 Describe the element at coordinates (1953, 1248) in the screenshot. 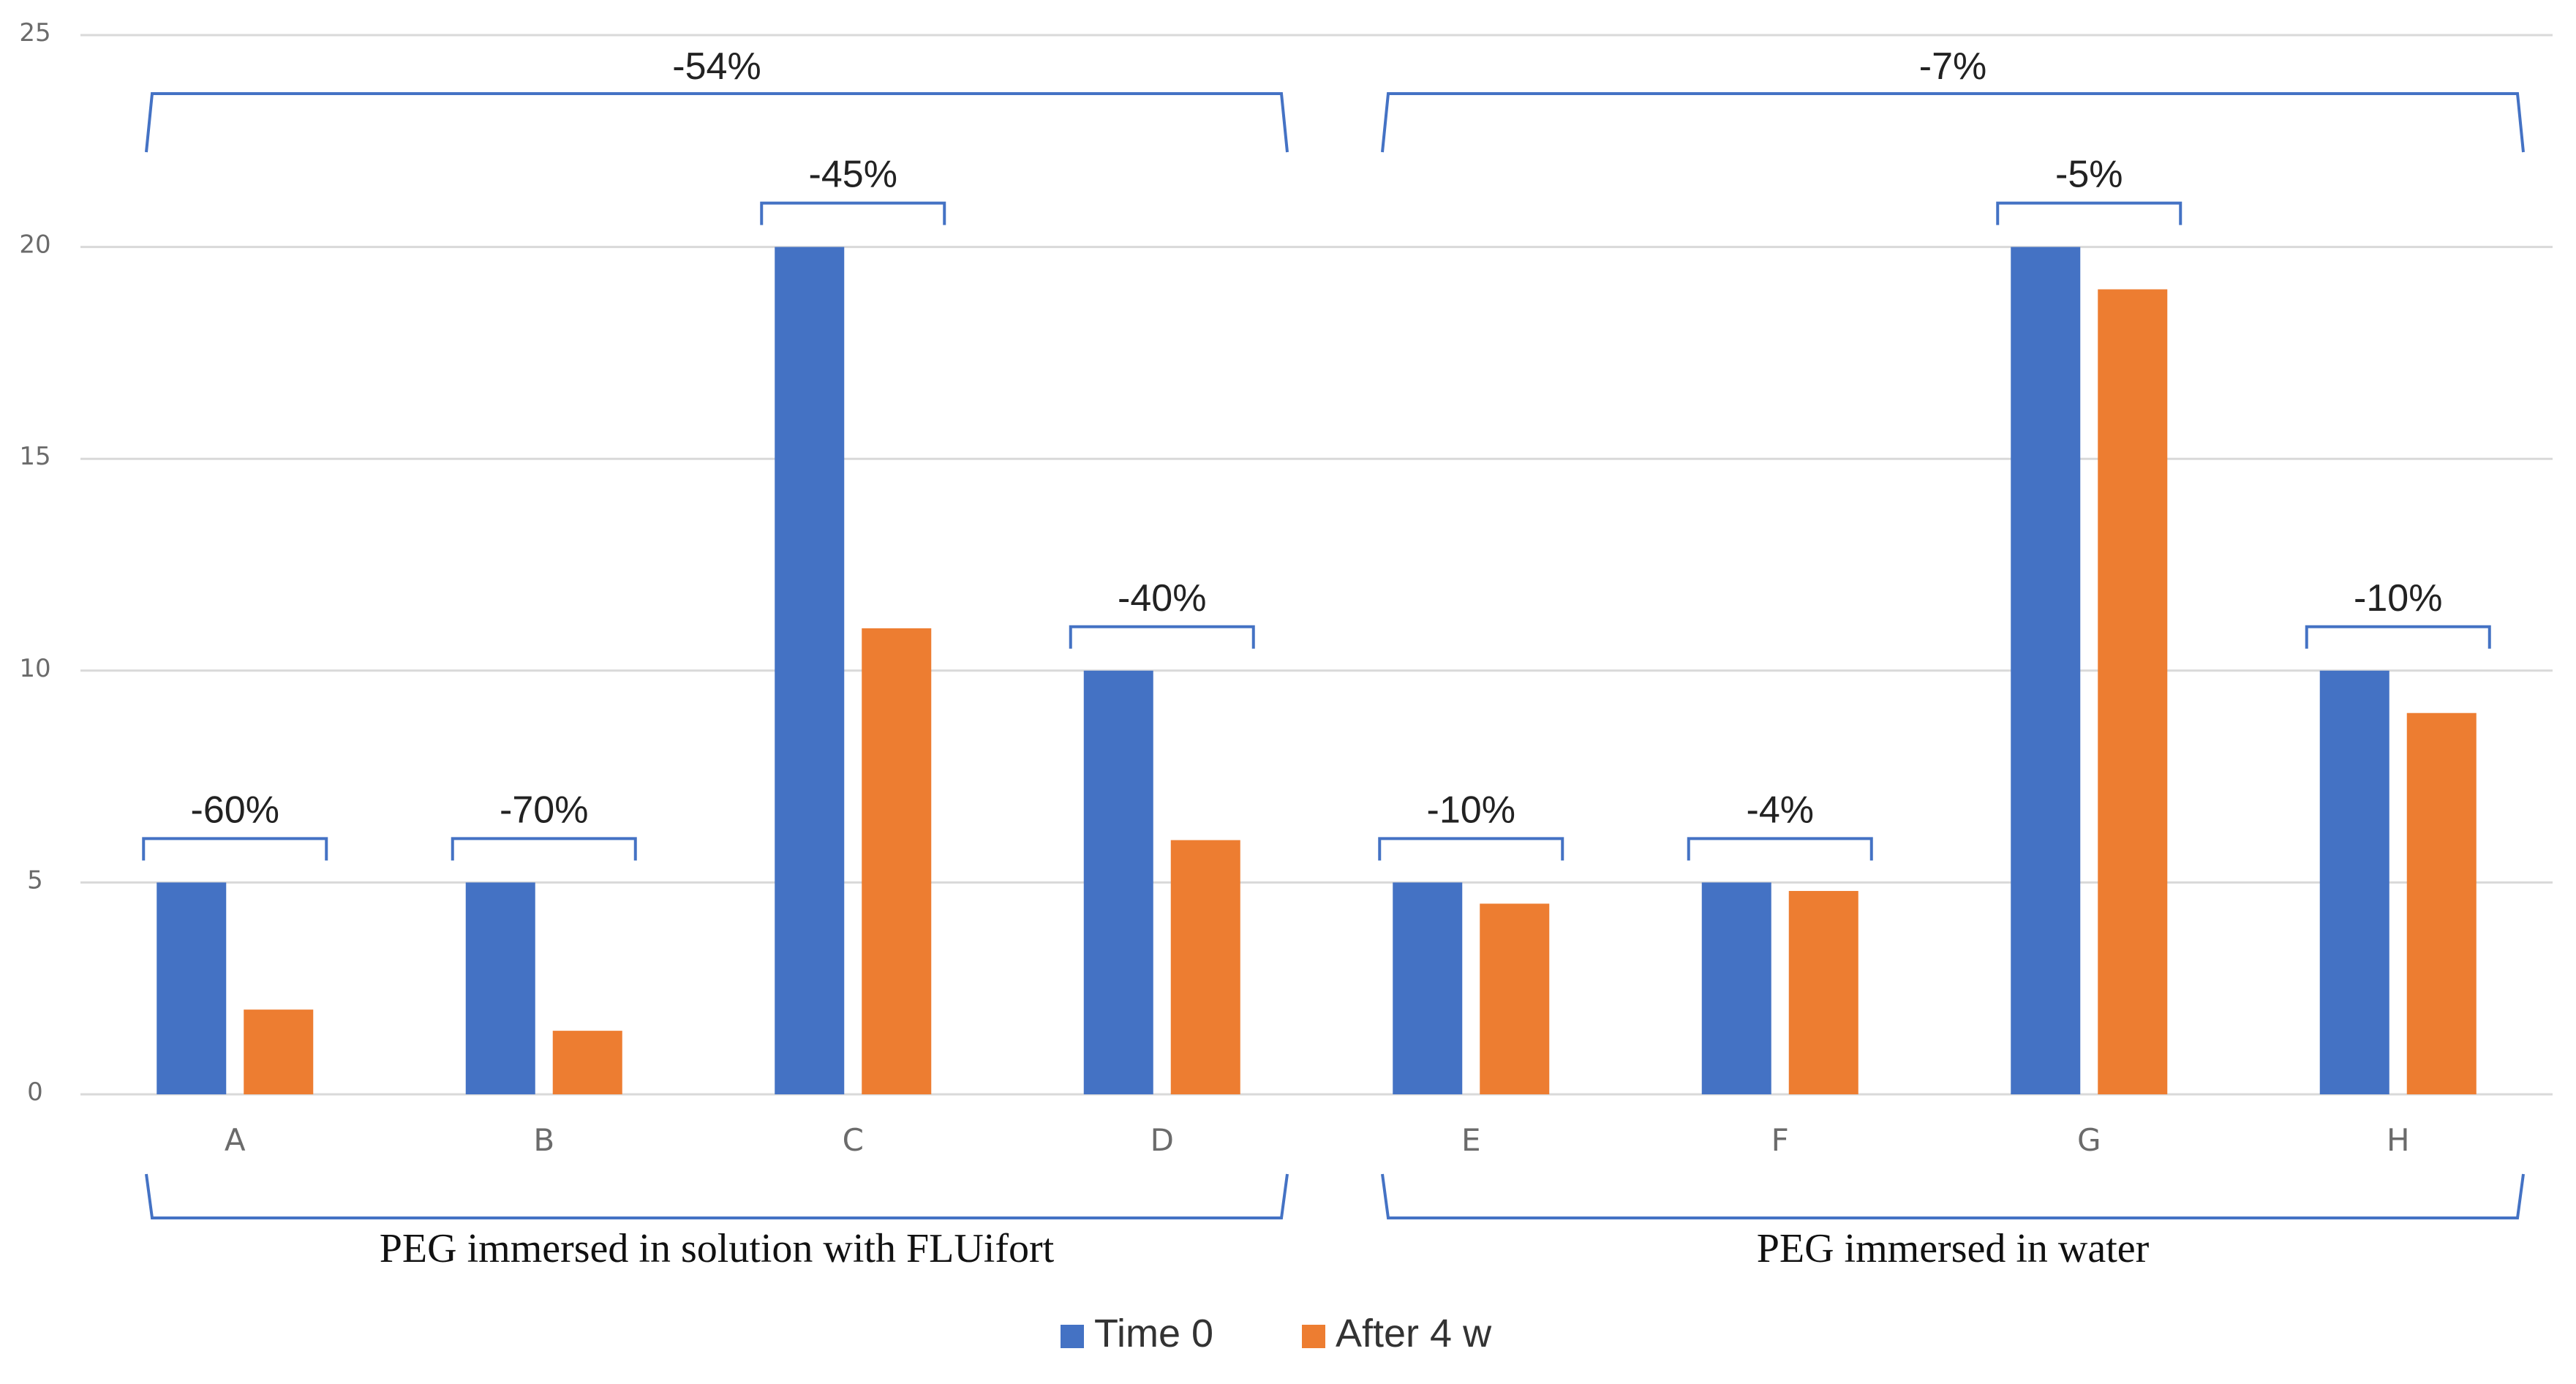

I see `group-label: PEG immersed in water` at that location.